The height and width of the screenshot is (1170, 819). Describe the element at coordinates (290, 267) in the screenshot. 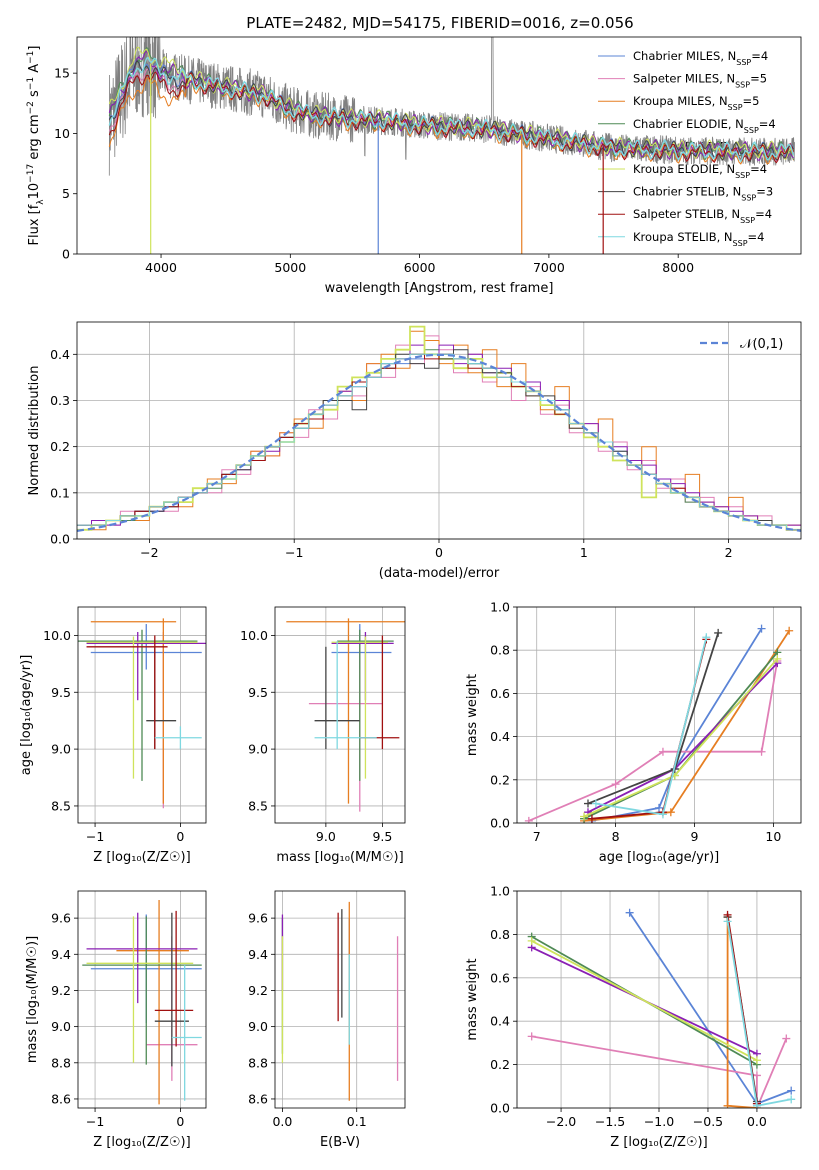

I see `x-tick-label: 5000` at that location.